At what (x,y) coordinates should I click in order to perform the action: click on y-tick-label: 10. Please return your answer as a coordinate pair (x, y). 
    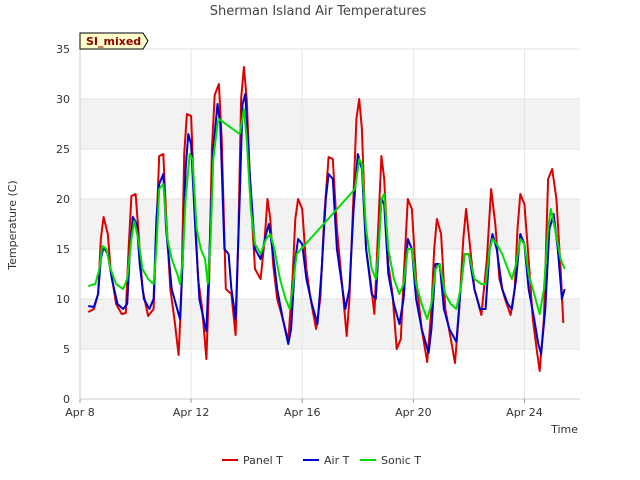
    Looking at the image, I should click on (63, 299).